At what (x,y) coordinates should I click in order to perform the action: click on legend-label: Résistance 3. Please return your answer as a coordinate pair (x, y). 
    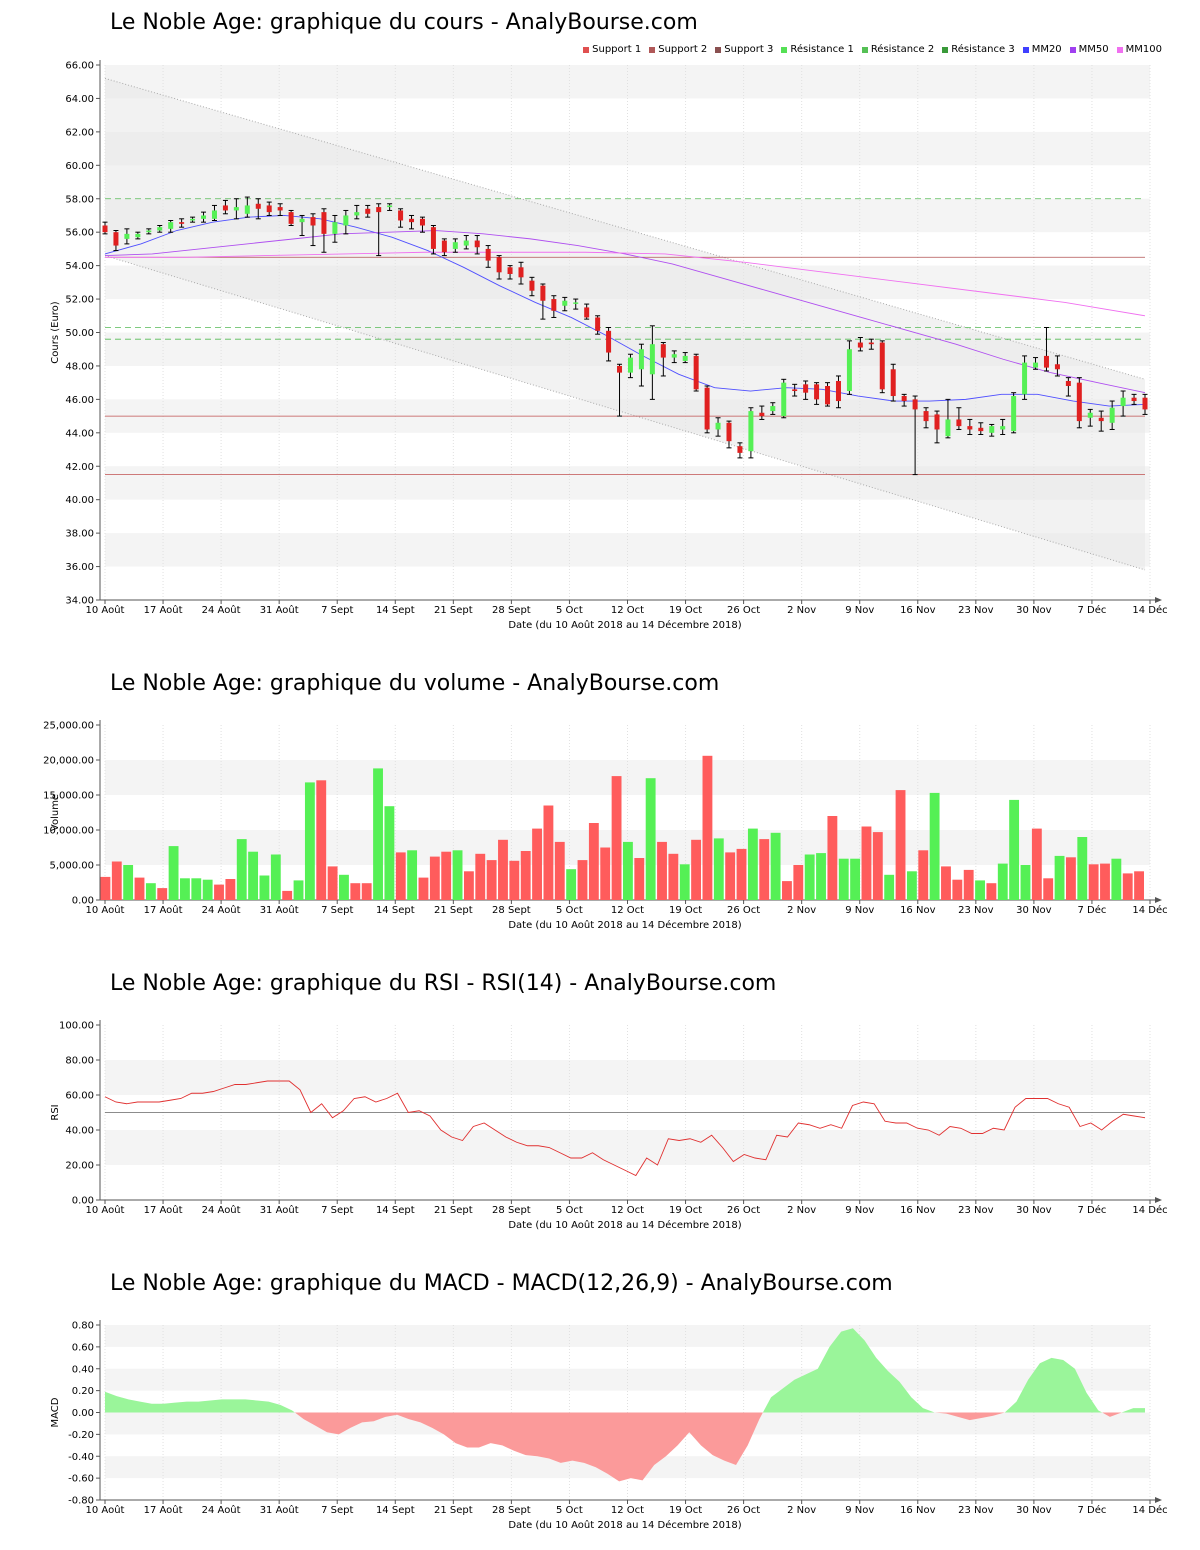
    Looking at the image, I should click on (983, 49).